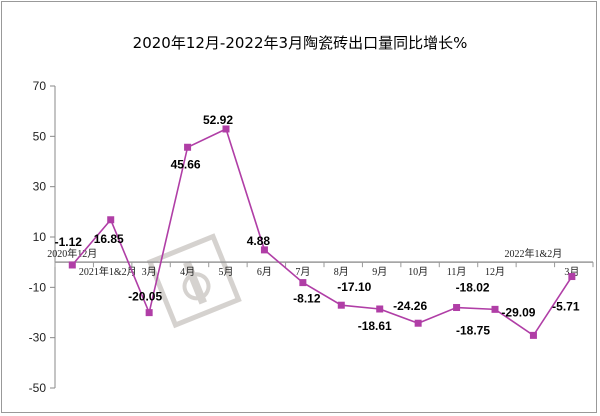 Image resolution: width=600 pixels, height=416 pixels. What do you see at coordinates (302, 272) in the screenshot?
I see `x-category-label: 7月` at bounding box center [302, 272].